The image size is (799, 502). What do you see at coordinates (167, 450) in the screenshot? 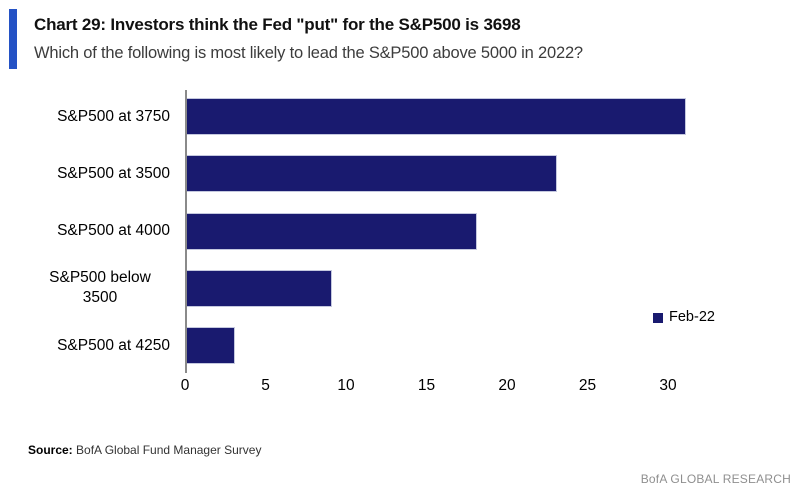
I see `source-text: BofA Global Fund Manager Survey` at bounding box center [167, 450].